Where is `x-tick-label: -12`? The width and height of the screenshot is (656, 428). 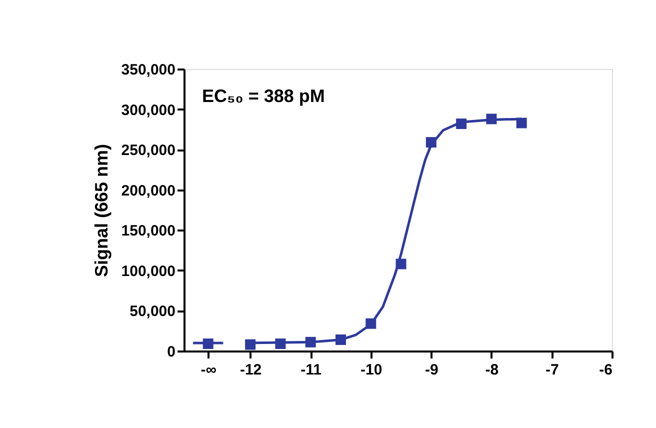
x-tick-label: -12 is located at coordinates (251, 370).